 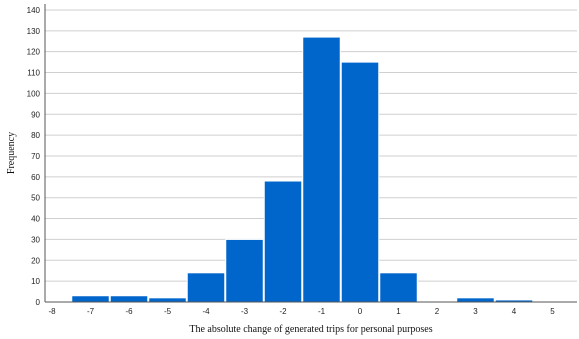 I want to click on y-tick-label: 140, so click(x=34, y=10).